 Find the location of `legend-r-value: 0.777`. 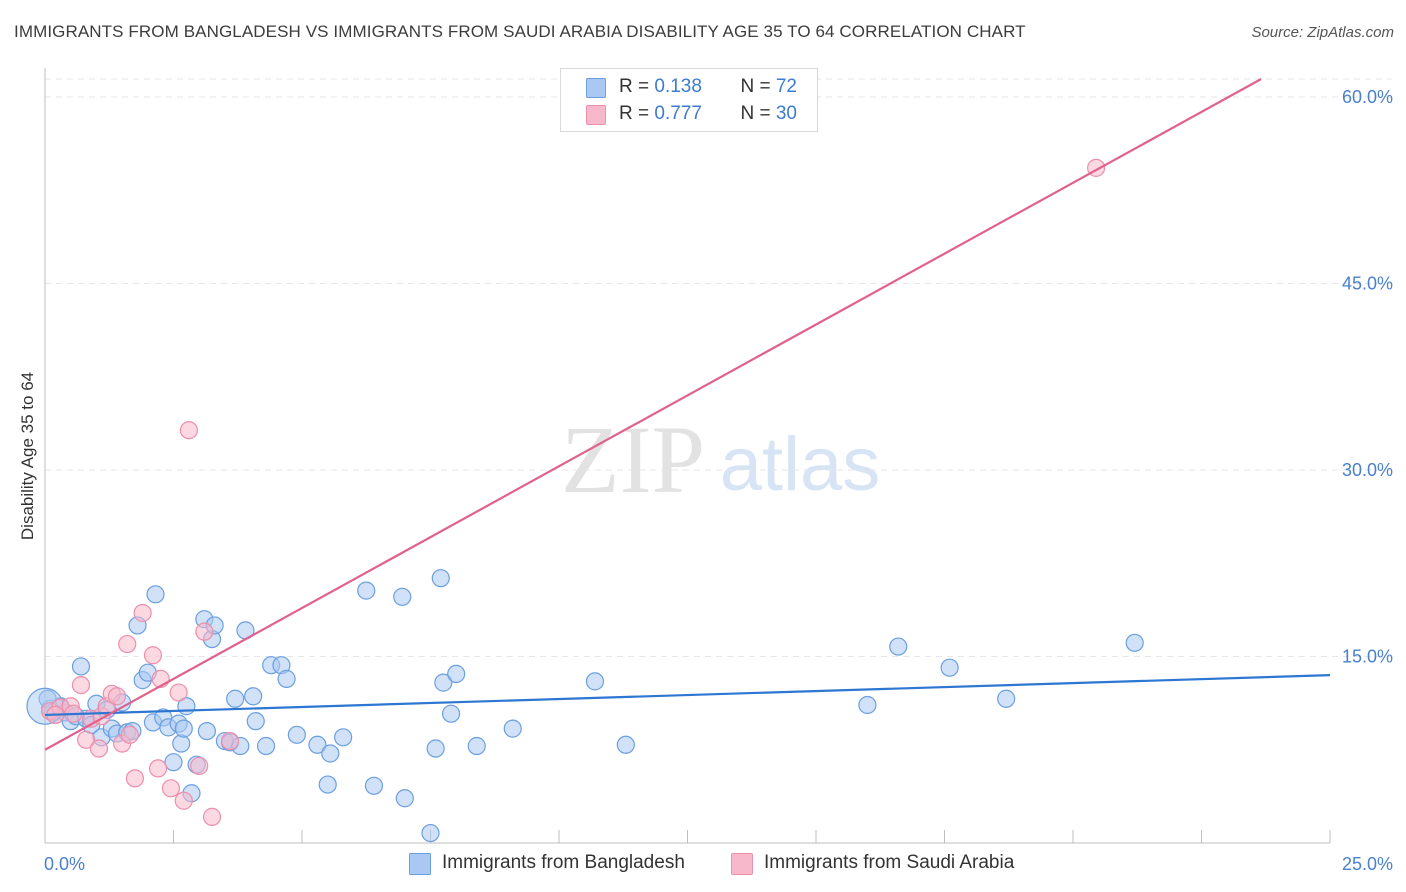

legend-r-value: 0.777 is located at coordinates (678, 113).